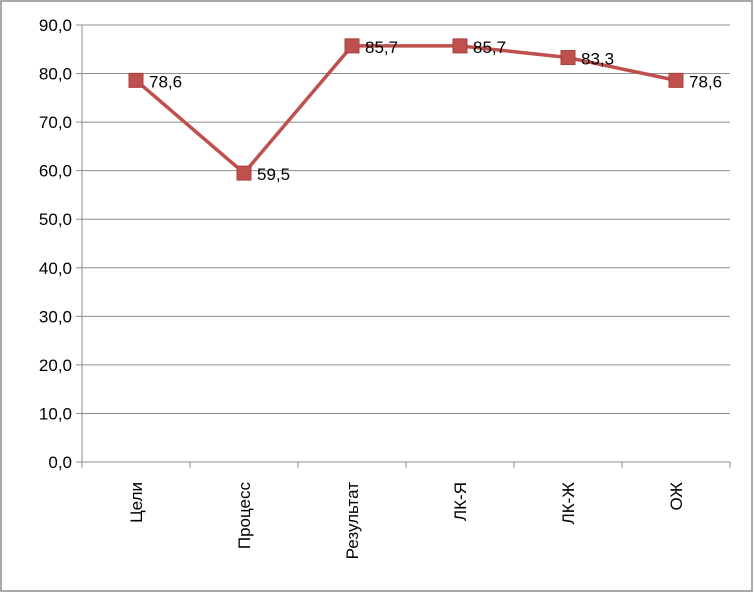 The image size is (754, 598). What do you see at coordinates (55, 25) in the screenshot?
I see `y-tick-label: 90,0` at bounding box center [55, 25].